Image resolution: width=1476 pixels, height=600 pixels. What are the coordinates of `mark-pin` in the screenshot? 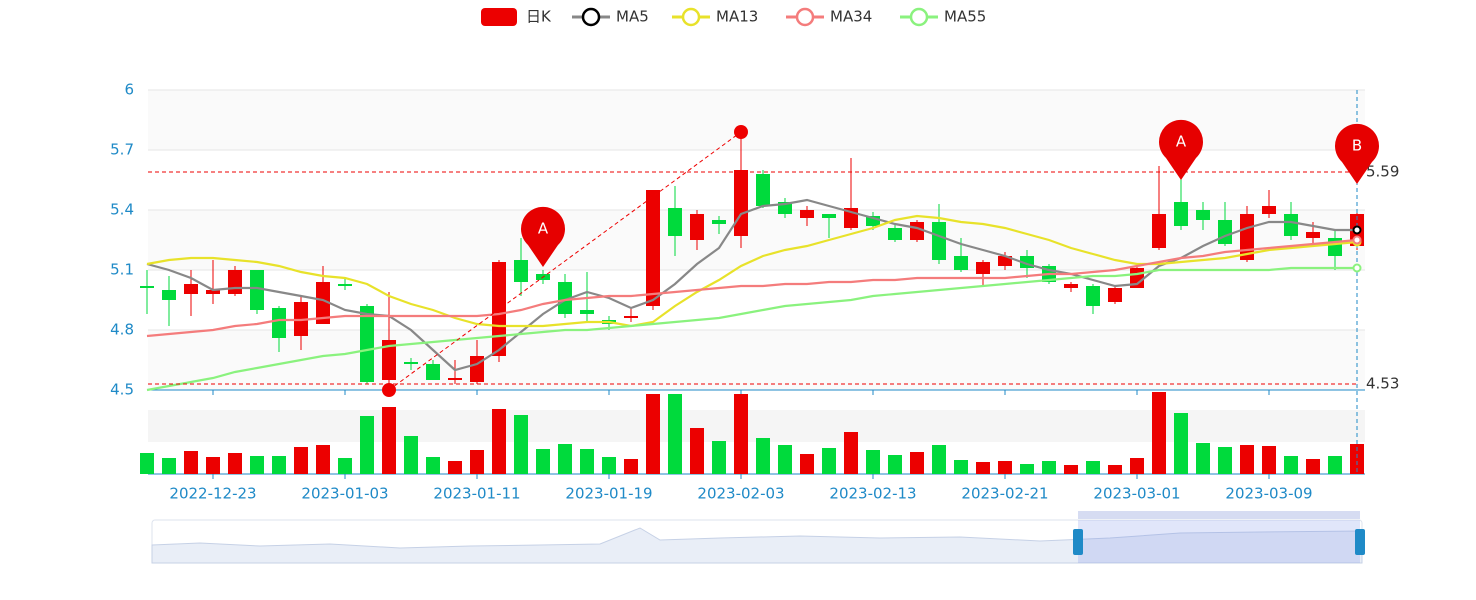 It's located at (1181, 149).